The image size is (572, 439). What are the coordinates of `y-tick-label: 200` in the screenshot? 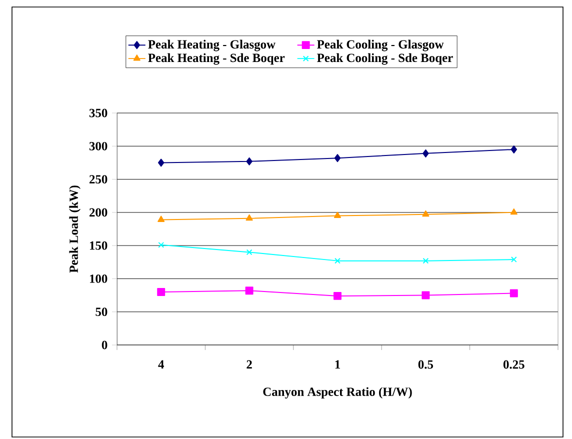 It's located at (99, 212).